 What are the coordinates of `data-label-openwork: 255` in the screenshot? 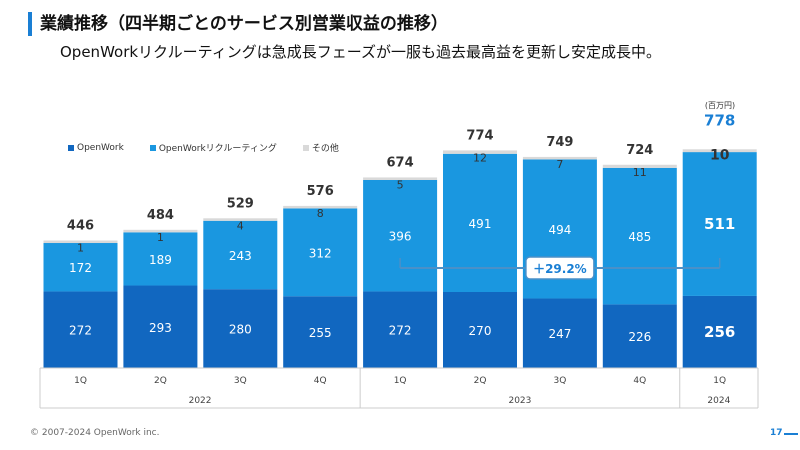 It's located at (320, 333).